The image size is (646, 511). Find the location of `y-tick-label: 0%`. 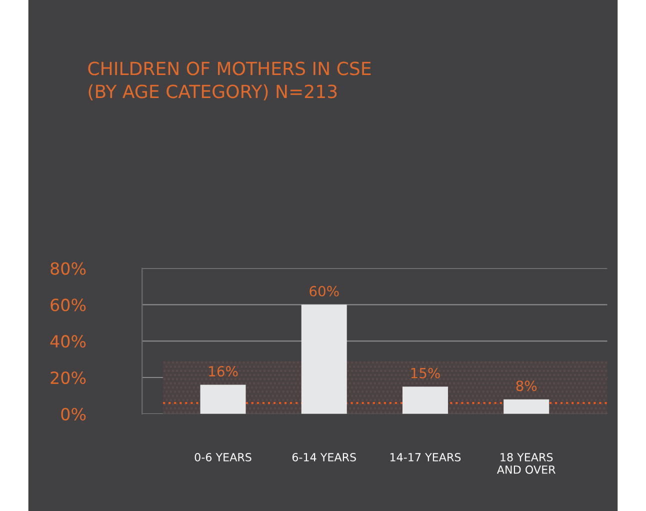

y-tick-label: 0% is located at coordinates (73, 414).